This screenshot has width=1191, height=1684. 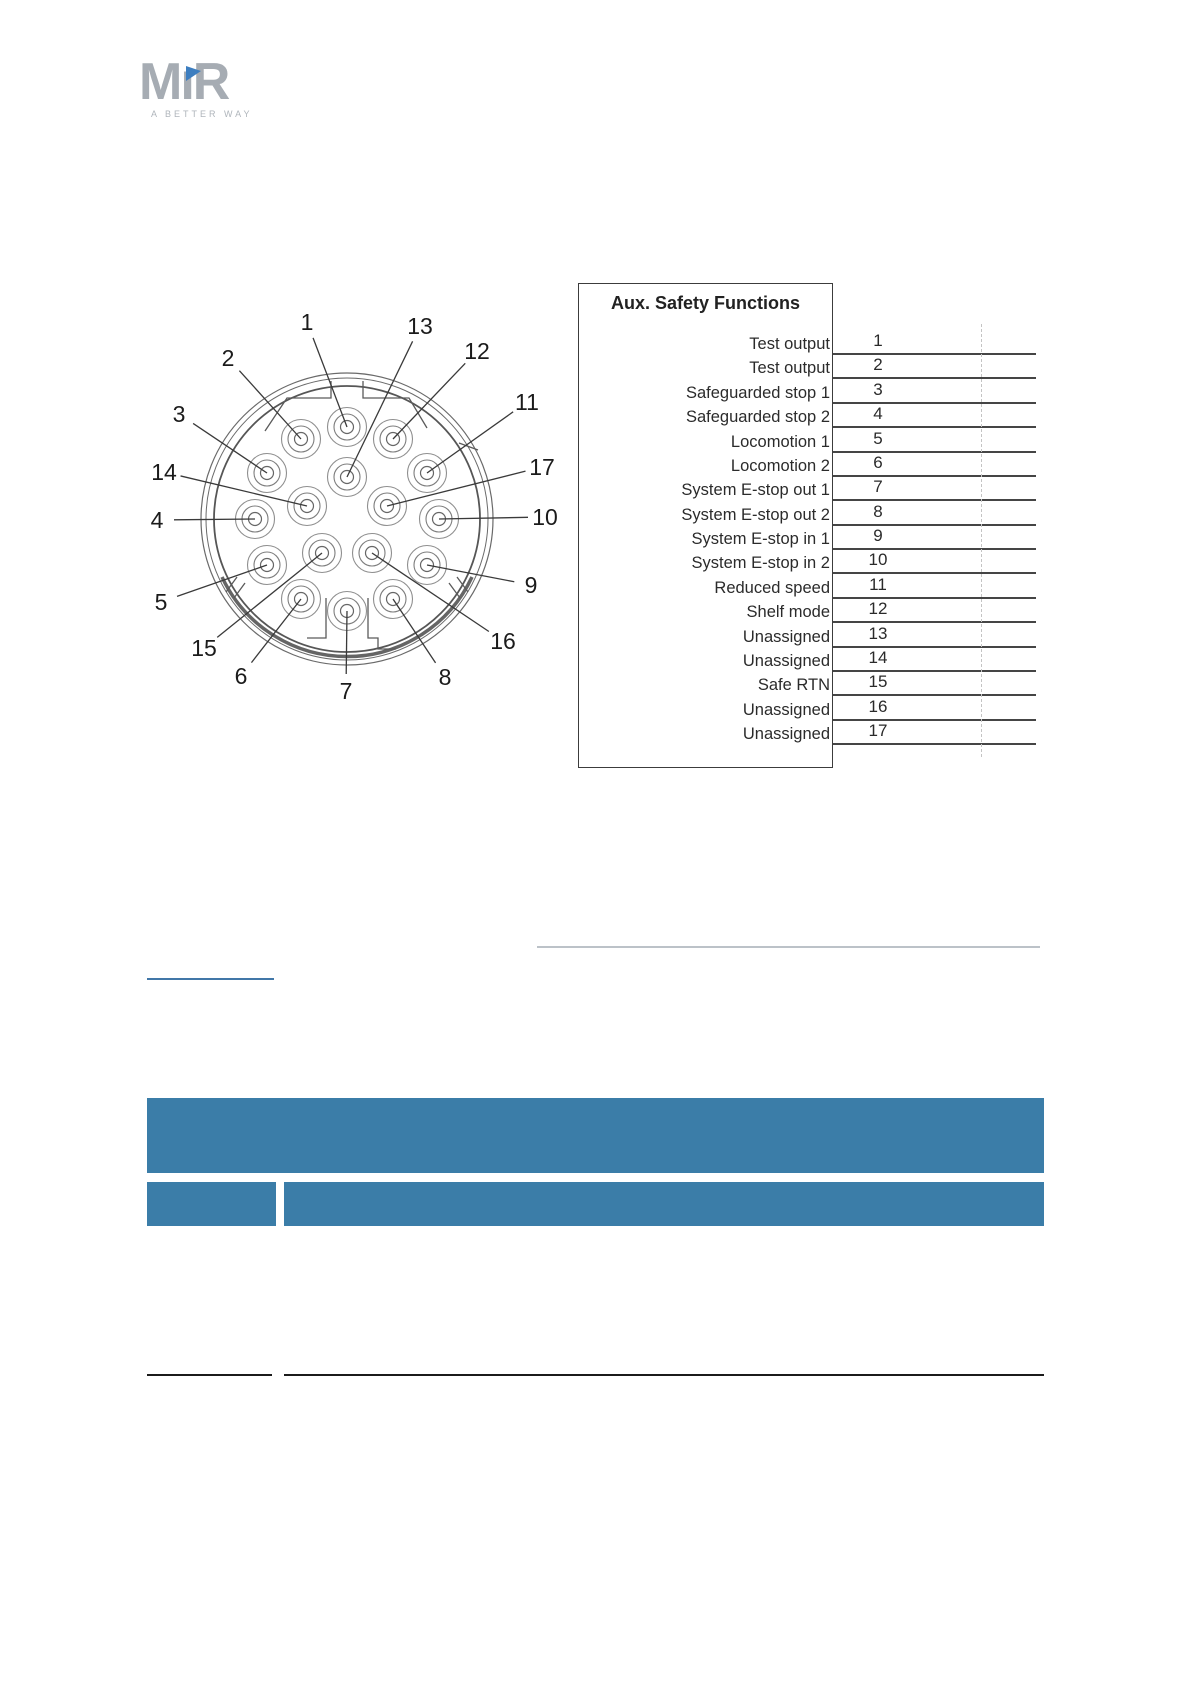 What do you see at coordinates (157, 520) in the screenshot?
I see `connector-pin-label: 4` at bounding box center [157, 520].